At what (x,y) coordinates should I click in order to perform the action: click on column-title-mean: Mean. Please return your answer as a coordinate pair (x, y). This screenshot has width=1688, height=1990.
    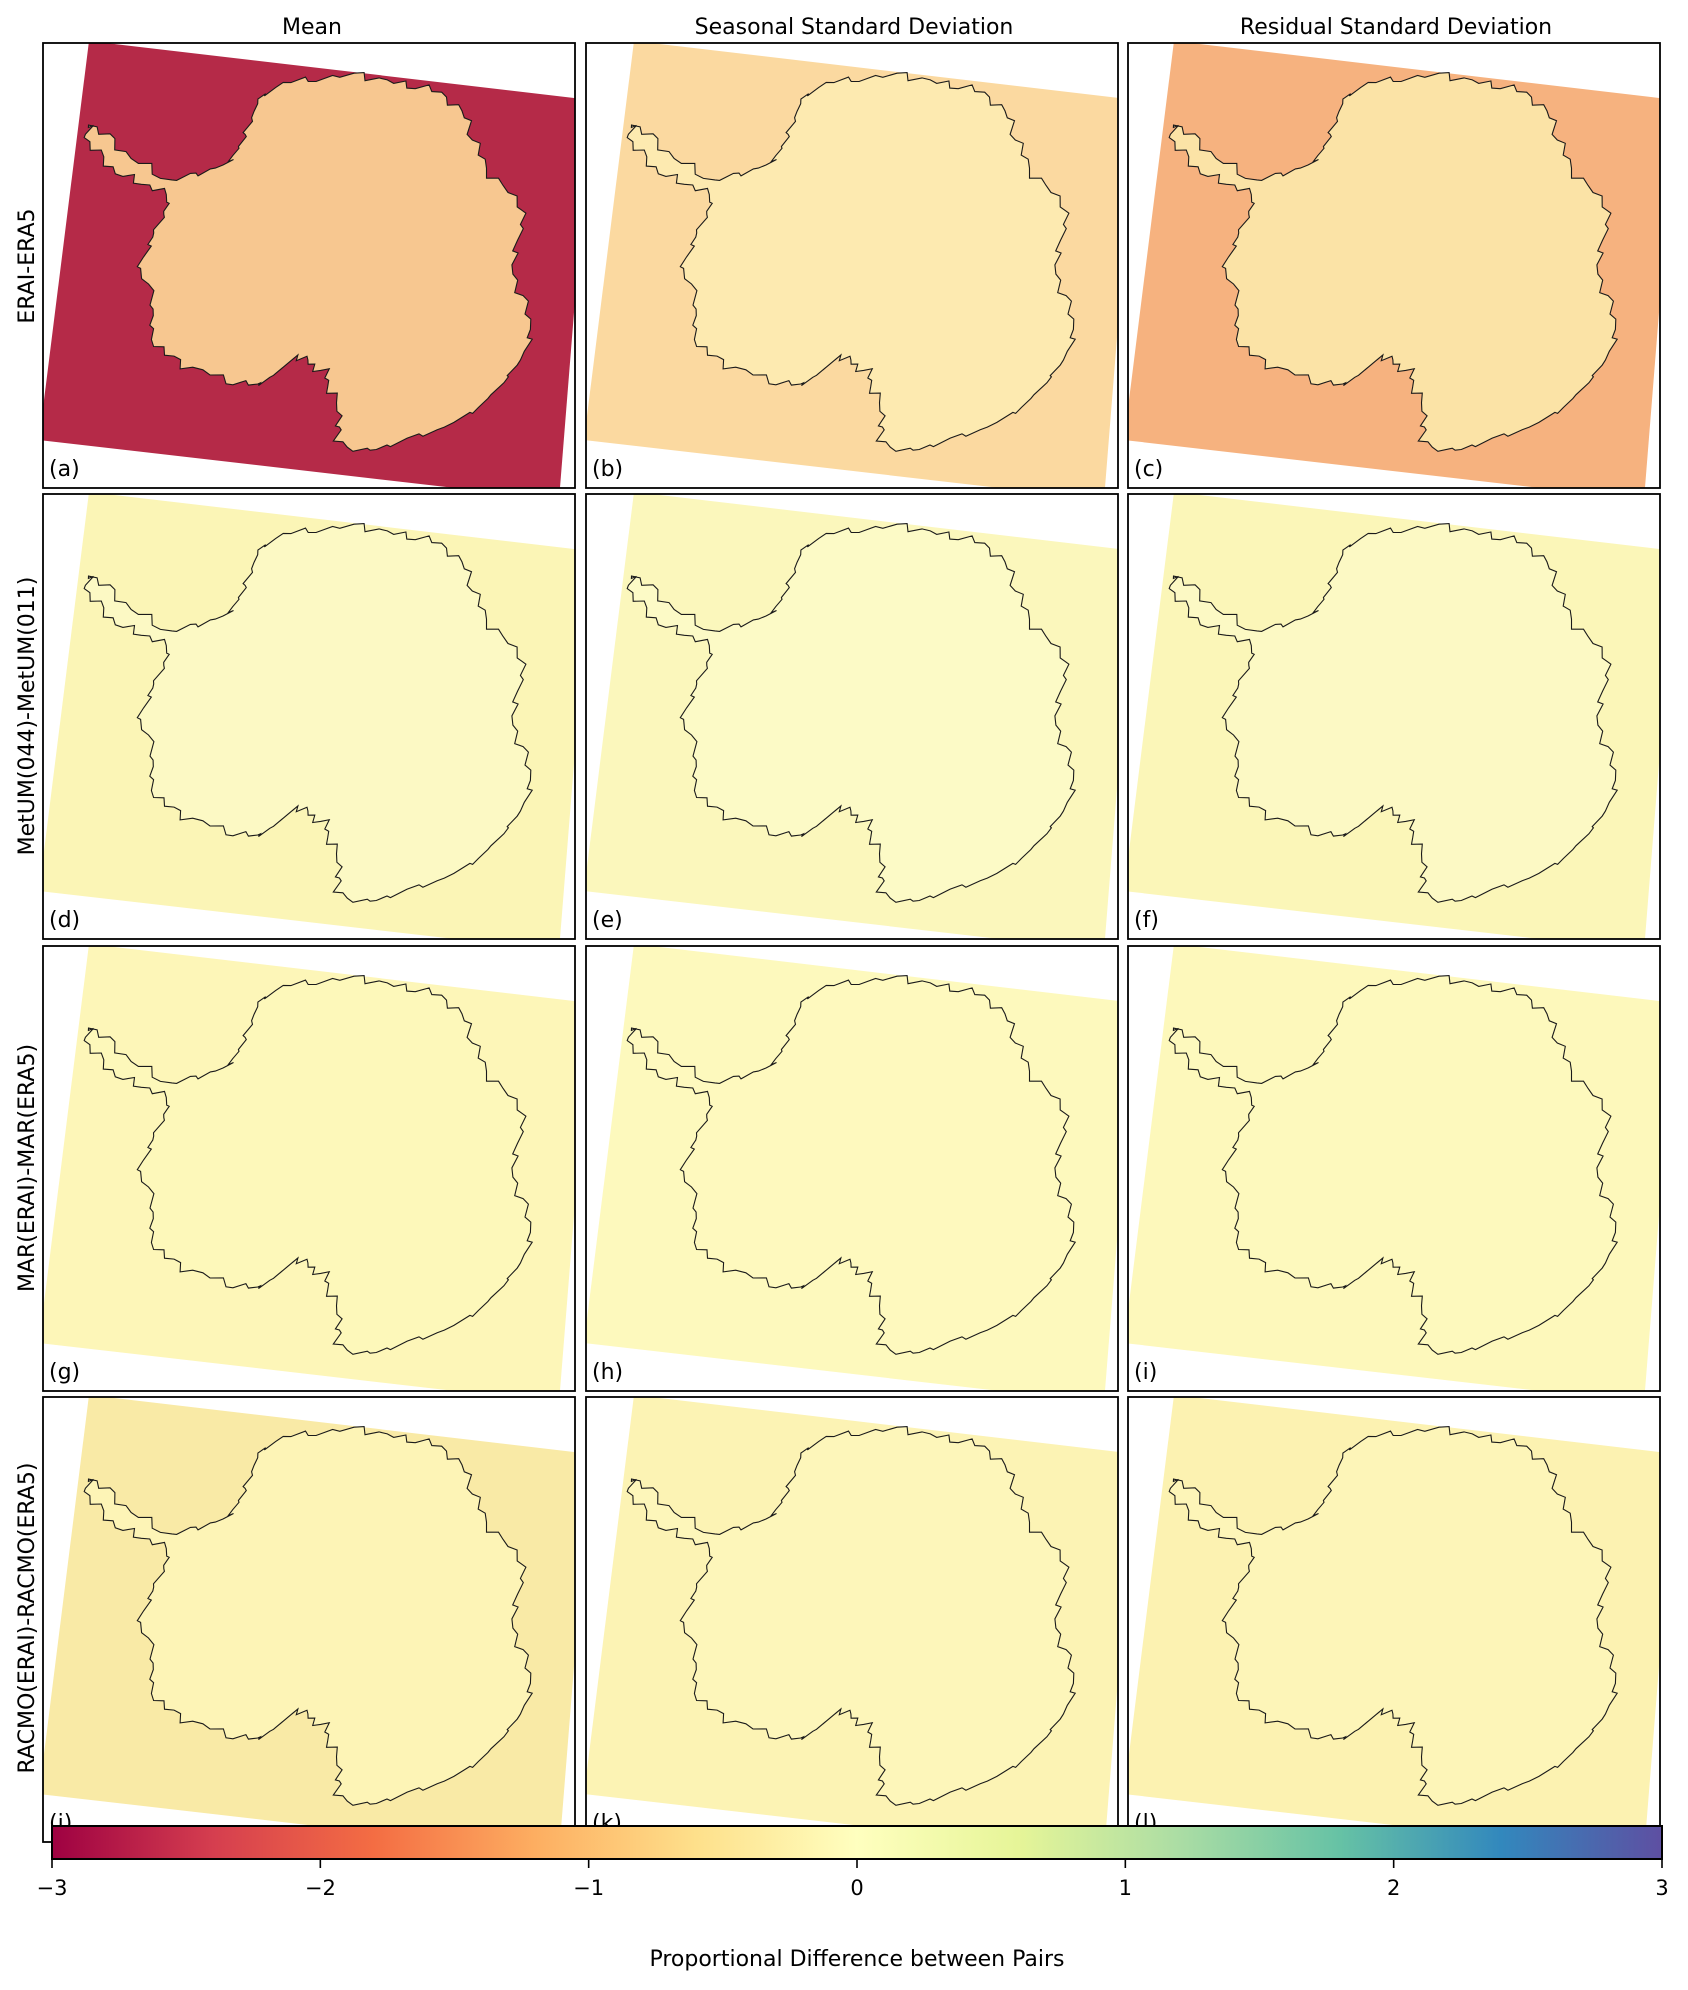
    Looking at the image, I should click on (312, 27).